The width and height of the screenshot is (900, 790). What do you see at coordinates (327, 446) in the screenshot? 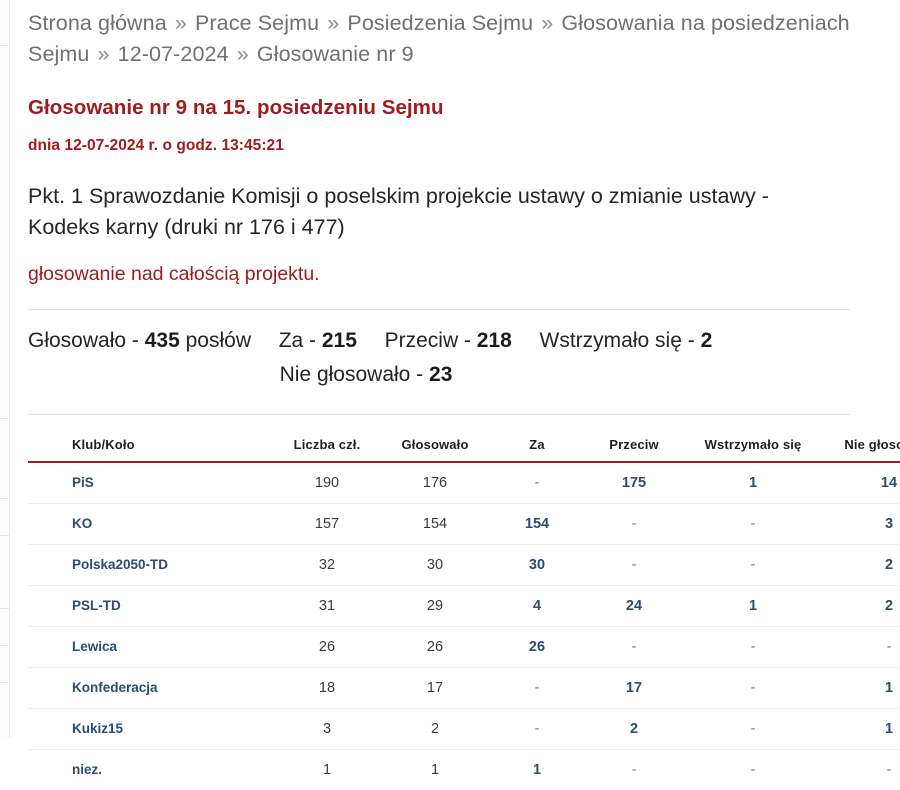
I see `column-header-members: Liczba czł.` at bounding box center [327, 446].